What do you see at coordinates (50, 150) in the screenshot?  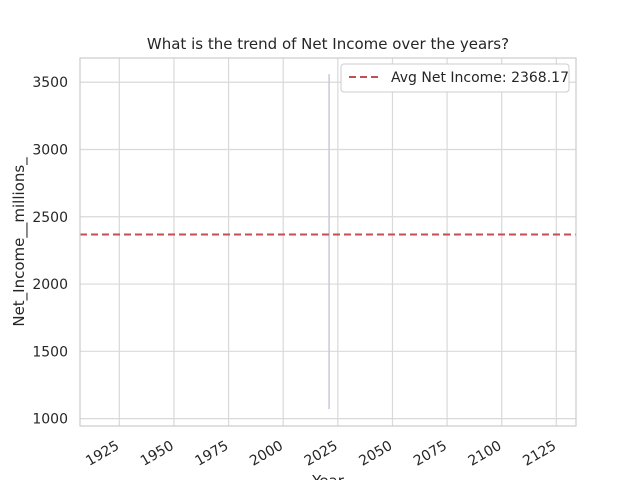 I see `y-tick-label: 3000` at bounding box center [50, 150].